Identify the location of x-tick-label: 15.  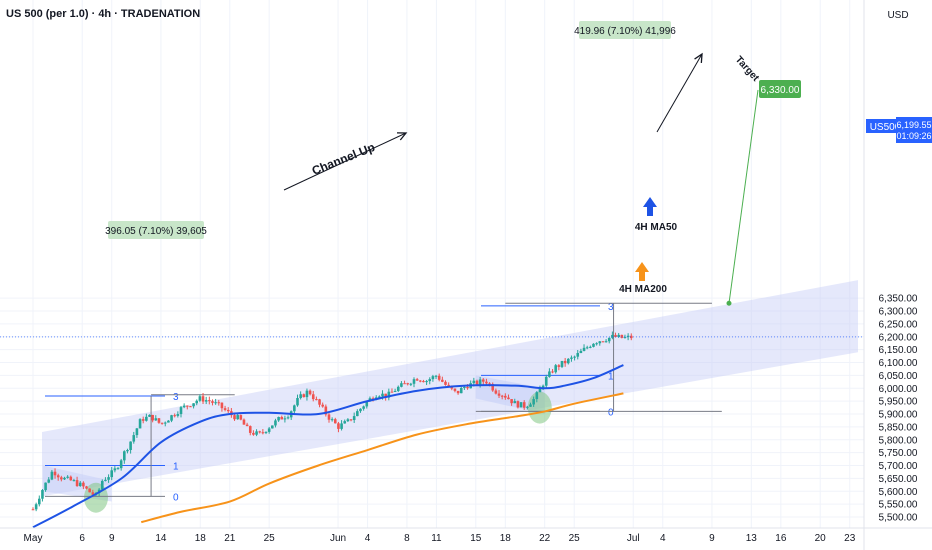
(476, 538).